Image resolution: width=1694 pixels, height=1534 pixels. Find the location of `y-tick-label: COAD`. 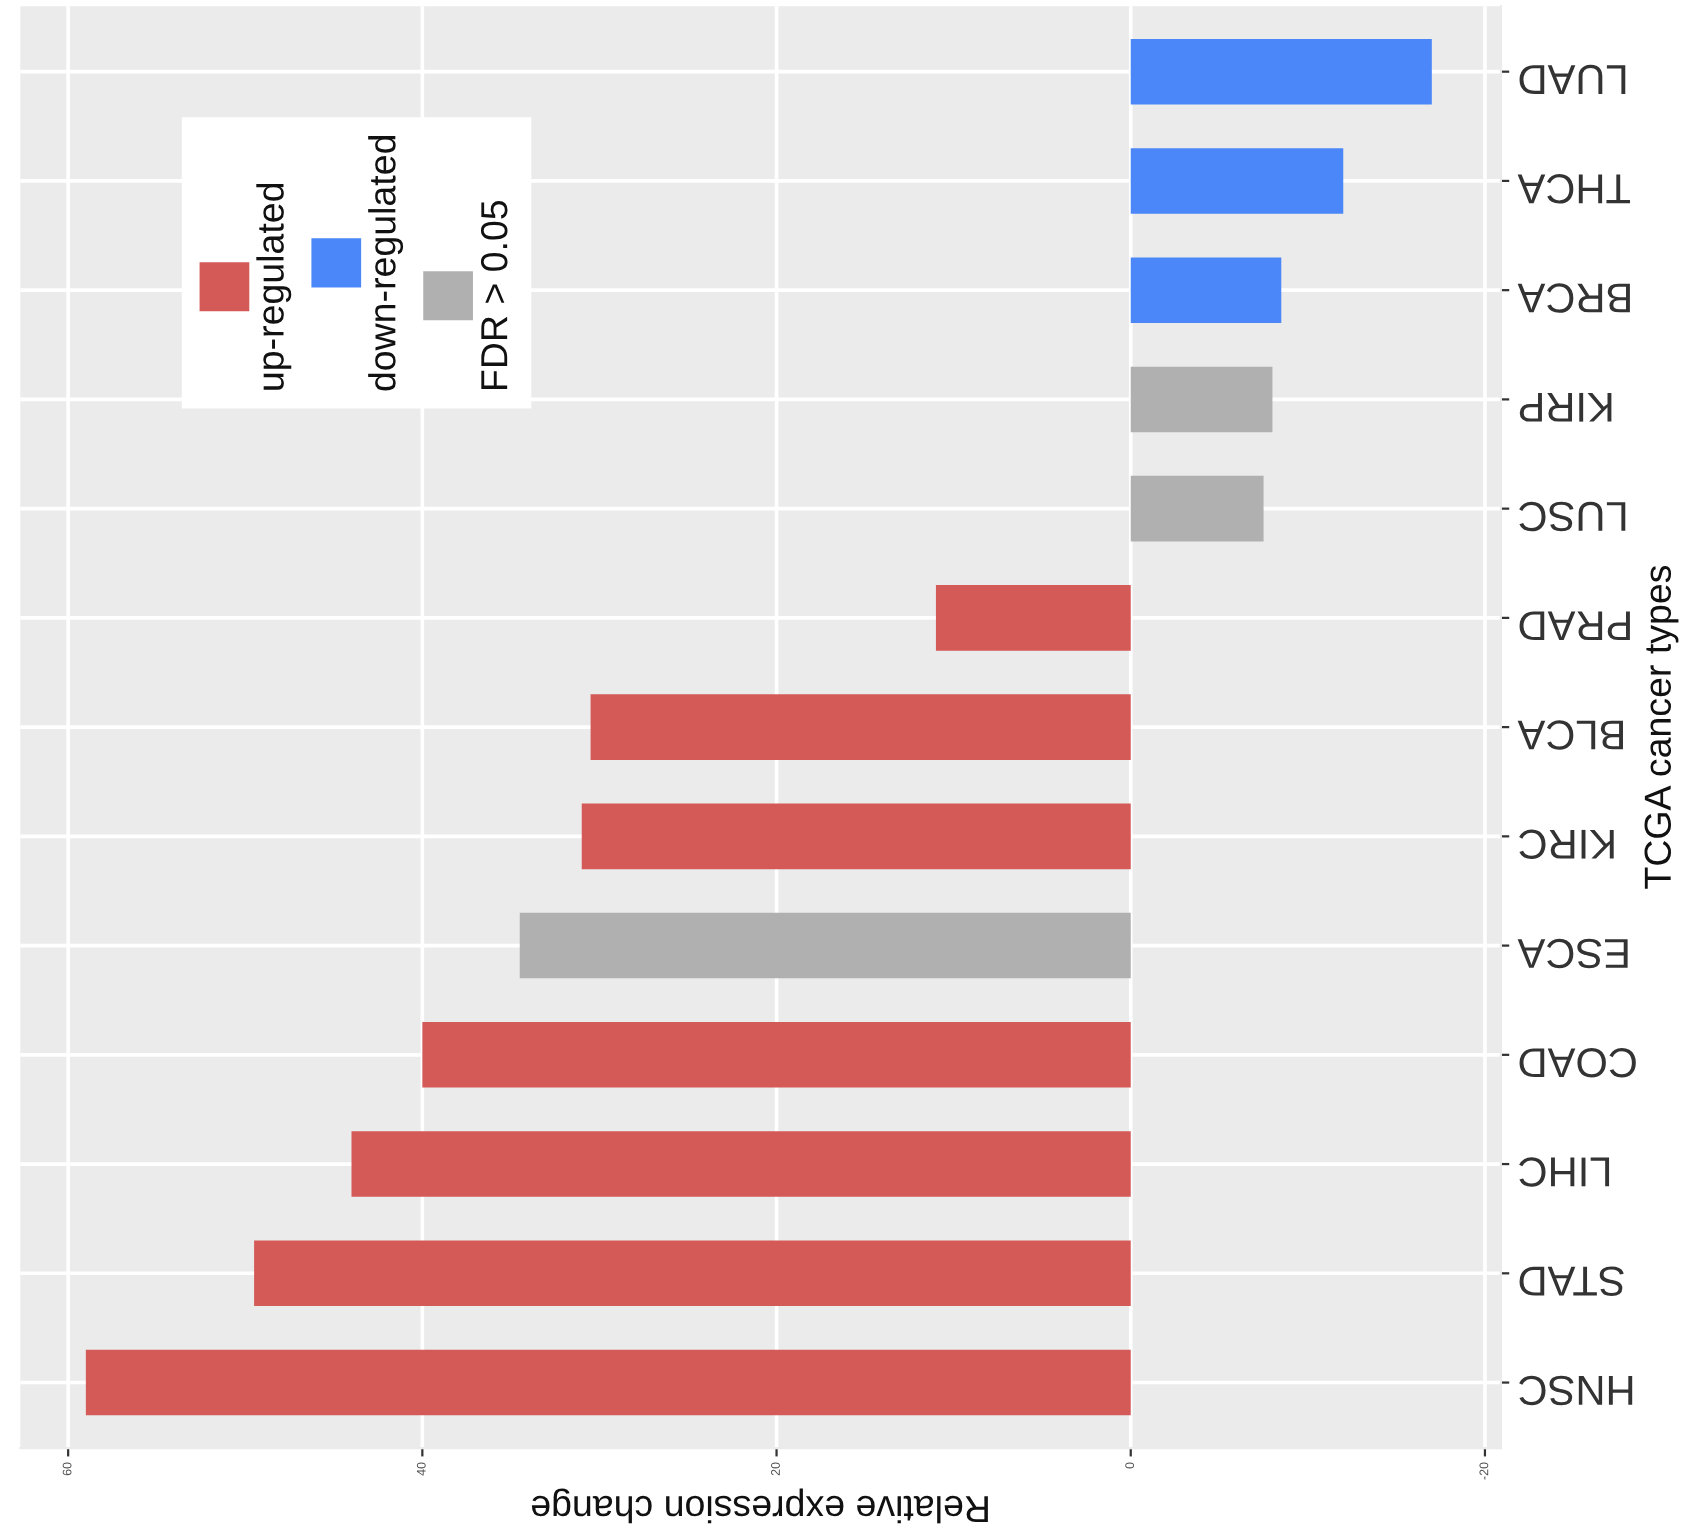

y-tick-label: COAD is located at coordinates (1577, 1062).